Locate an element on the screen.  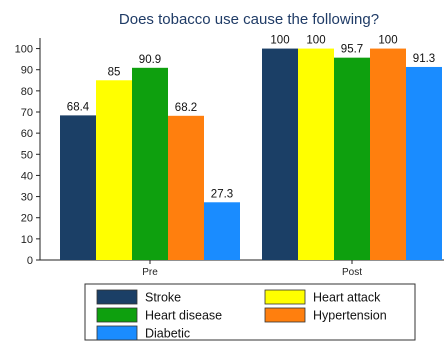
y-tick-label: 80 is located at coordinates (27, 92).